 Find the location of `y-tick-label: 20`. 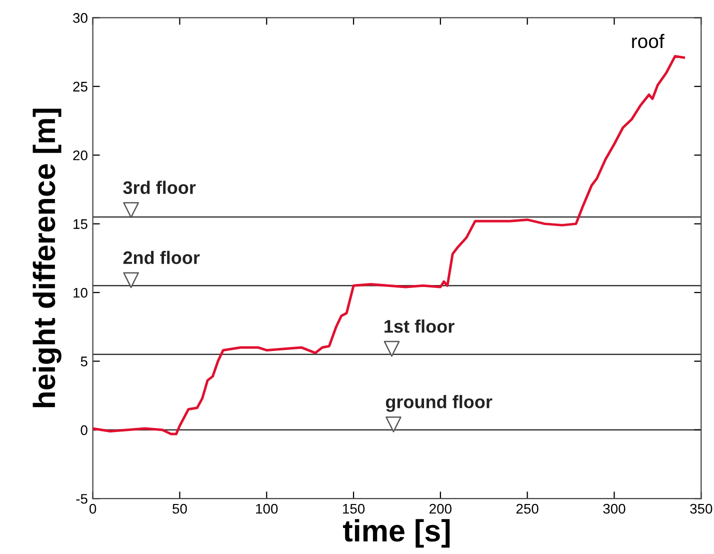

y-tick-label: 20 is located at coordinates (80, 155).